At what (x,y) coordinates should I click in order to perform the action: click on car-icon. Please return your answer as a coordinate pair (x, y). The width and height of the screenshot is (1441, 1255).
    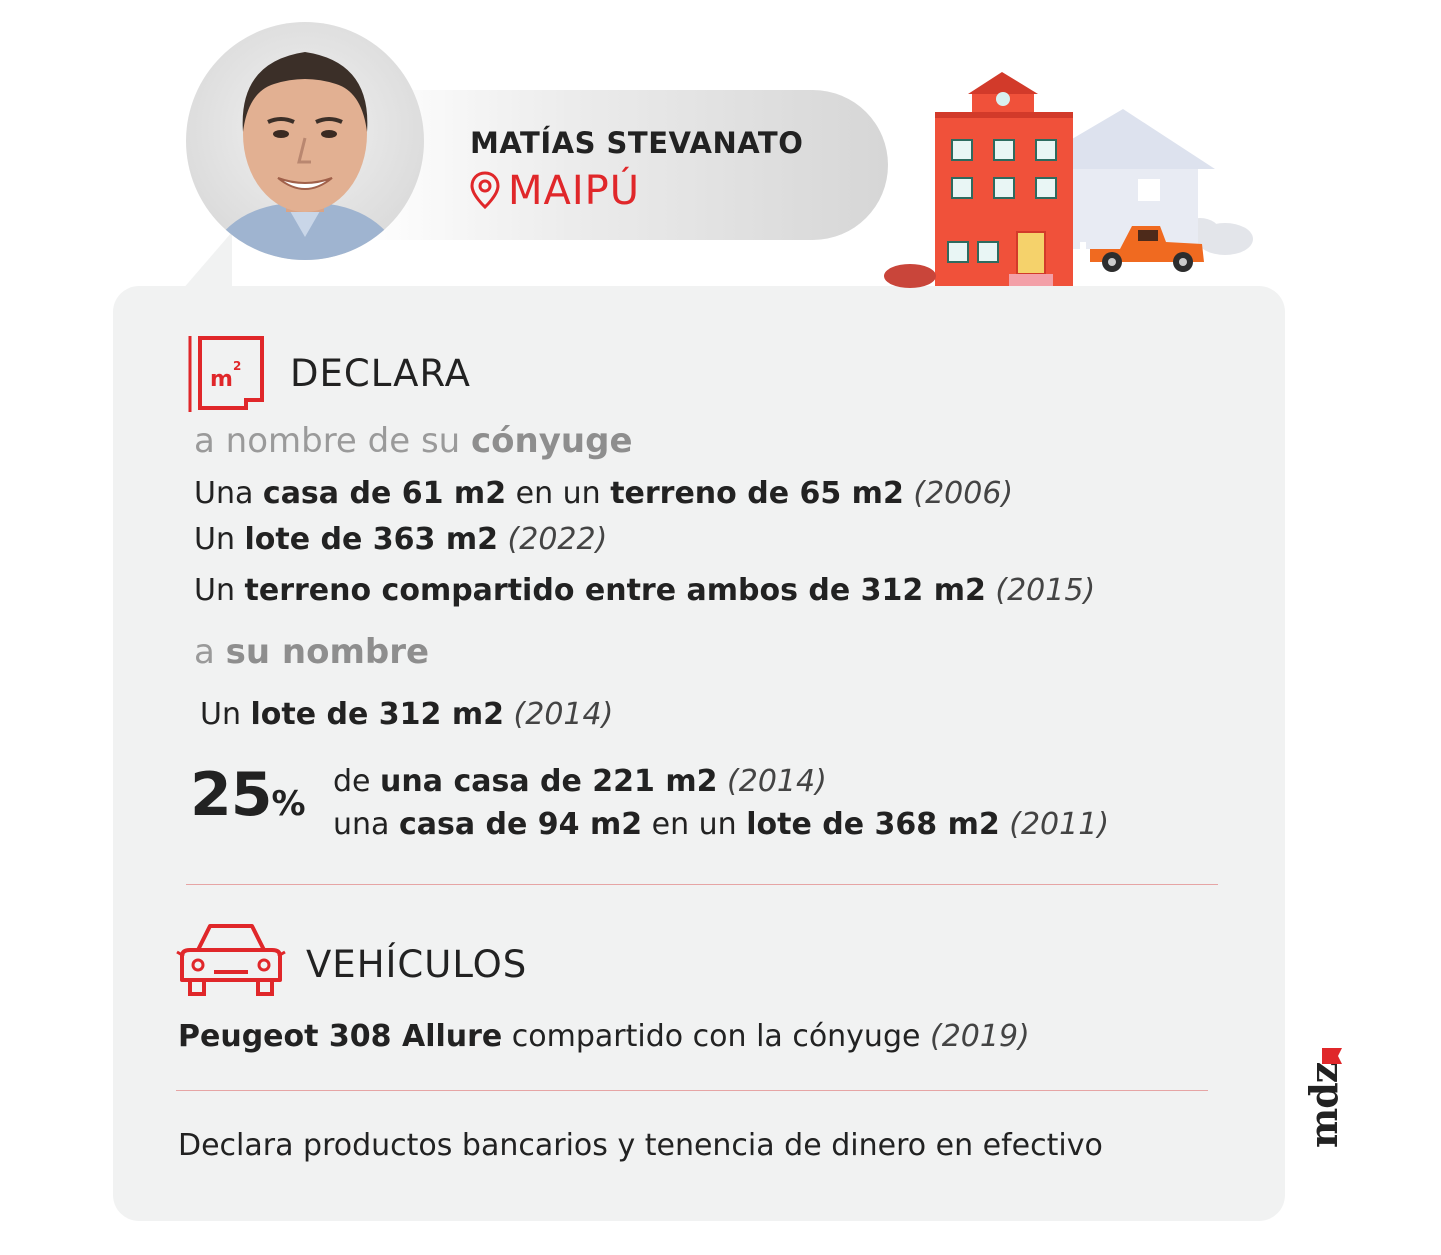
    Looking at the image, I should click on (231, 962).